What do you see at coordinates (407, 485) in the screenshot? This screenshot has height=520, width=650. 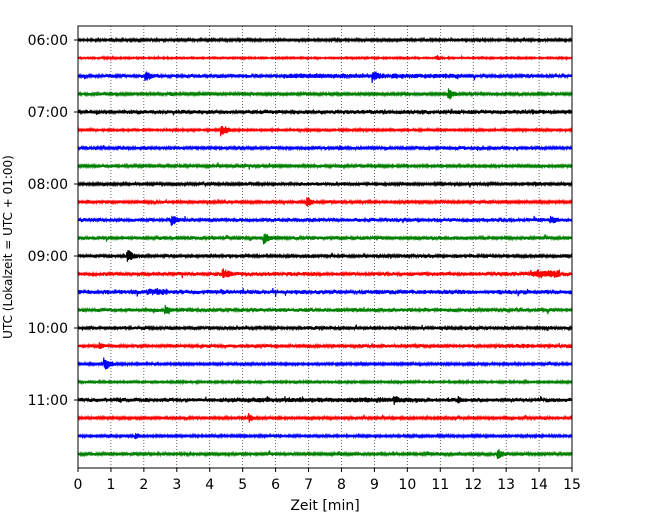 I see `x-tick-label: 10` at bounding box center [407, 485].